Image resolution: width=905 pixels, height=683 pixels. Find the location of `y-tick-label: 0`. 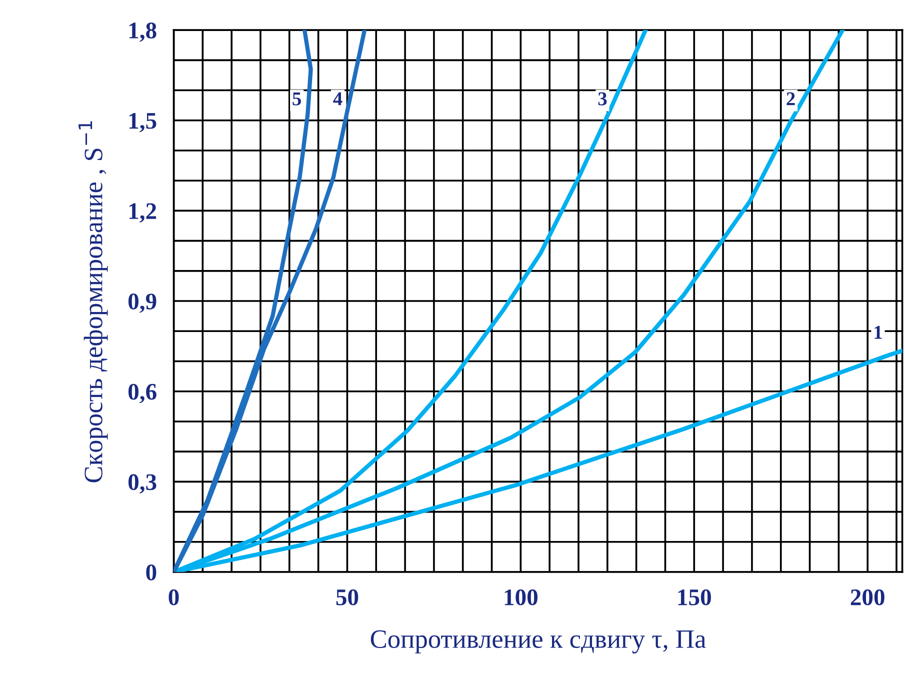

y-tick-label: 0 is located at coordinates (151, 572).